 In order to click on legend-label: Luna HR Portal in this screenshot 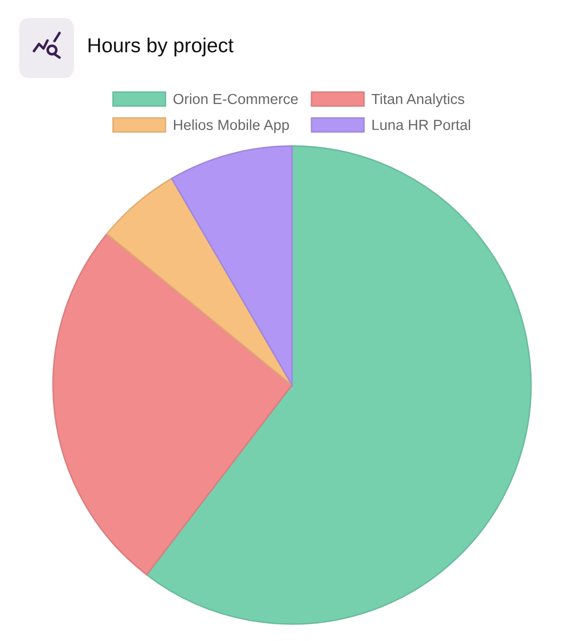, I will do `click(421, 124)`.